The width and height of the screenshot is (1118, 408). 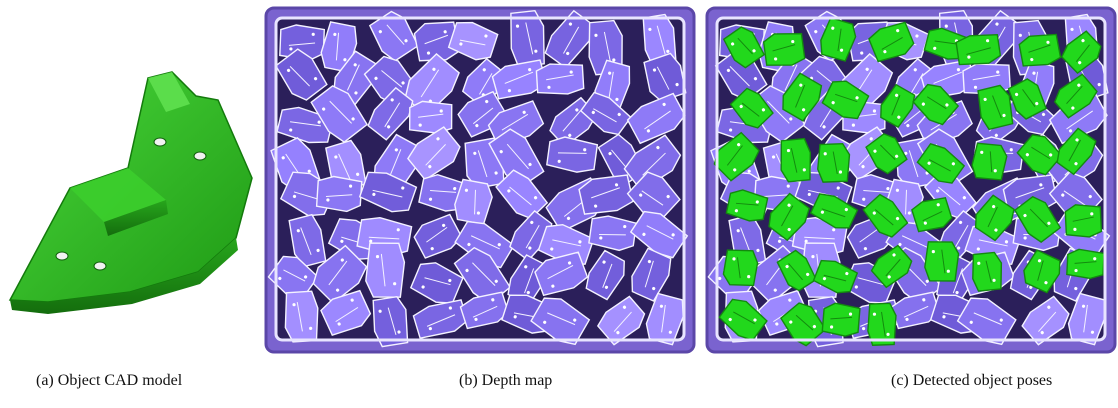 What do you see at coordinates (109, 380) in the screenshot?
I see `caption-a: (a) Object CAD model` at bounding box center [109, 380].